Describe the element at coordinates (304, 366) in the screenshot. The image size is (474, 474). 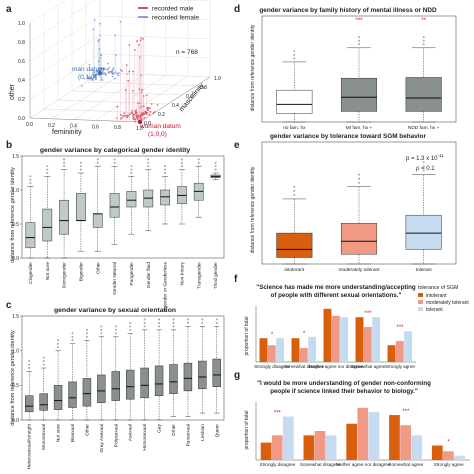
I see `category-label: Somewhat disagree` at that location.